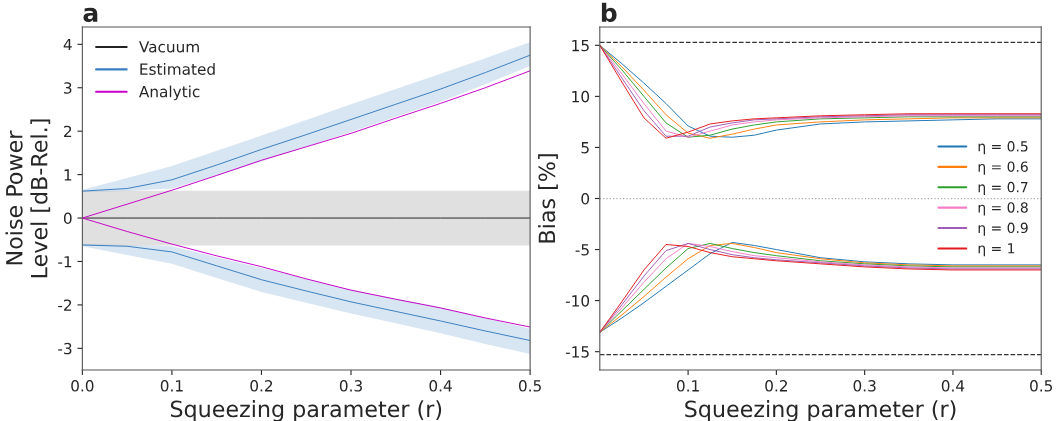 Image resolution: width=1056 pixels, height=421 pixels. I want to click on legend-label: η = 0.5, so click(1003, 148).